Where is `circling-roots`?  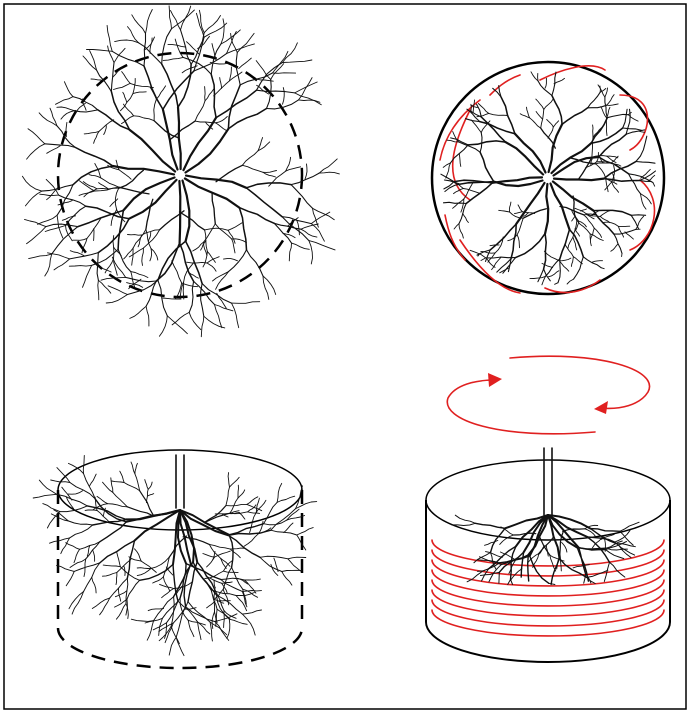
circling-roots is located at coordinates (548, 588).